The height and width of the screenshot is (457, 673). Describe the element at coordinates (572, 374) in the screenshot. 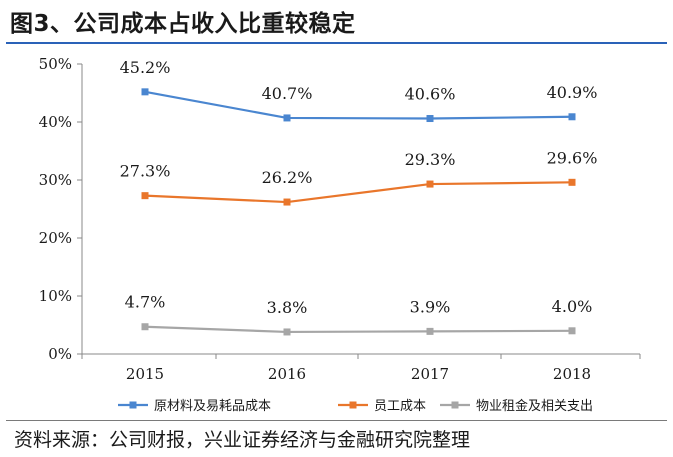

I see `x-tick-label: 2018` at that location.